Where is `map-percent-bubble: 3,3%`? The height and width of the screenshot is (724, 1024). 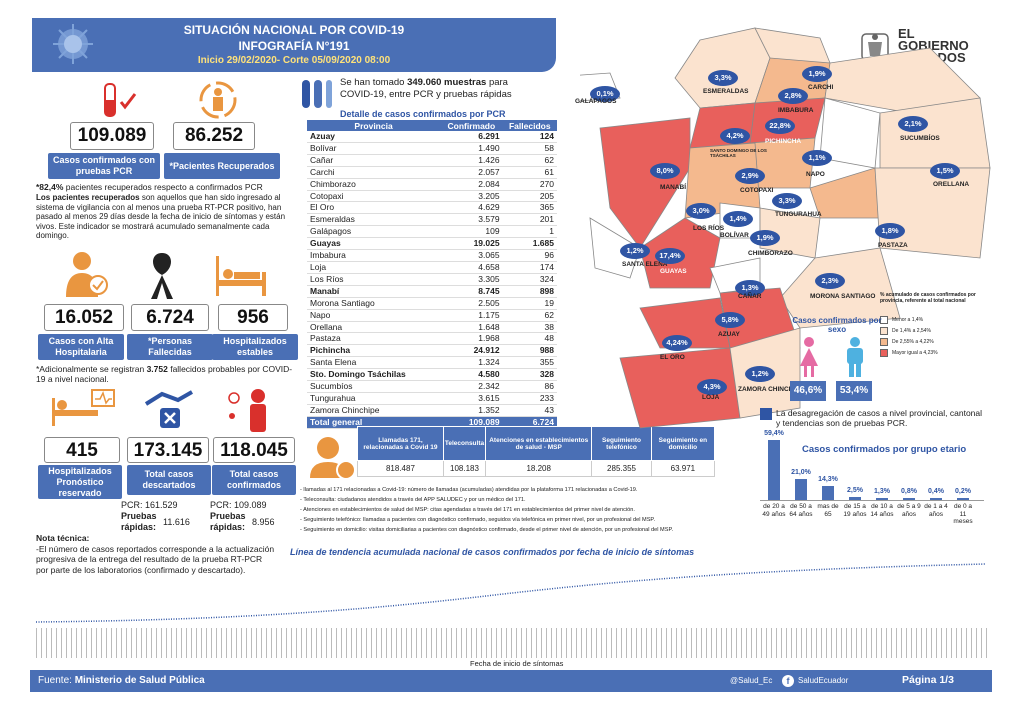
map-percent-bubble: 3,3% is located at coordinates (787, 201).